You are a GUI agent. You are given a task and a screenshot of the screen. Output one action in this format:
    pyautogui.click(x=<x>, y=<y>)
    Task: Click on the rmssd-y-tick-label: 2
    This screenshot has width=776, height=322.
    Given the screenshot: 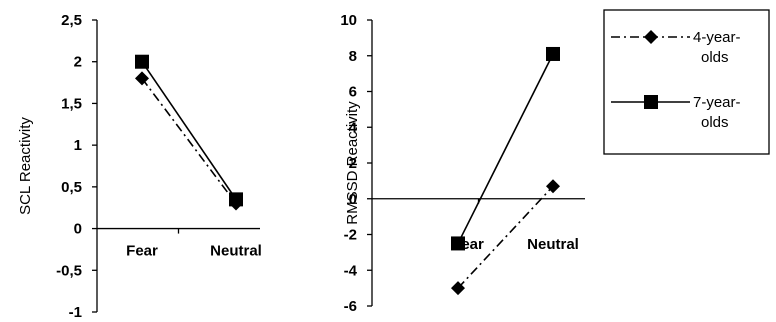 What is the action you would take?
    pyautogui.click(x=353, y=163)
    